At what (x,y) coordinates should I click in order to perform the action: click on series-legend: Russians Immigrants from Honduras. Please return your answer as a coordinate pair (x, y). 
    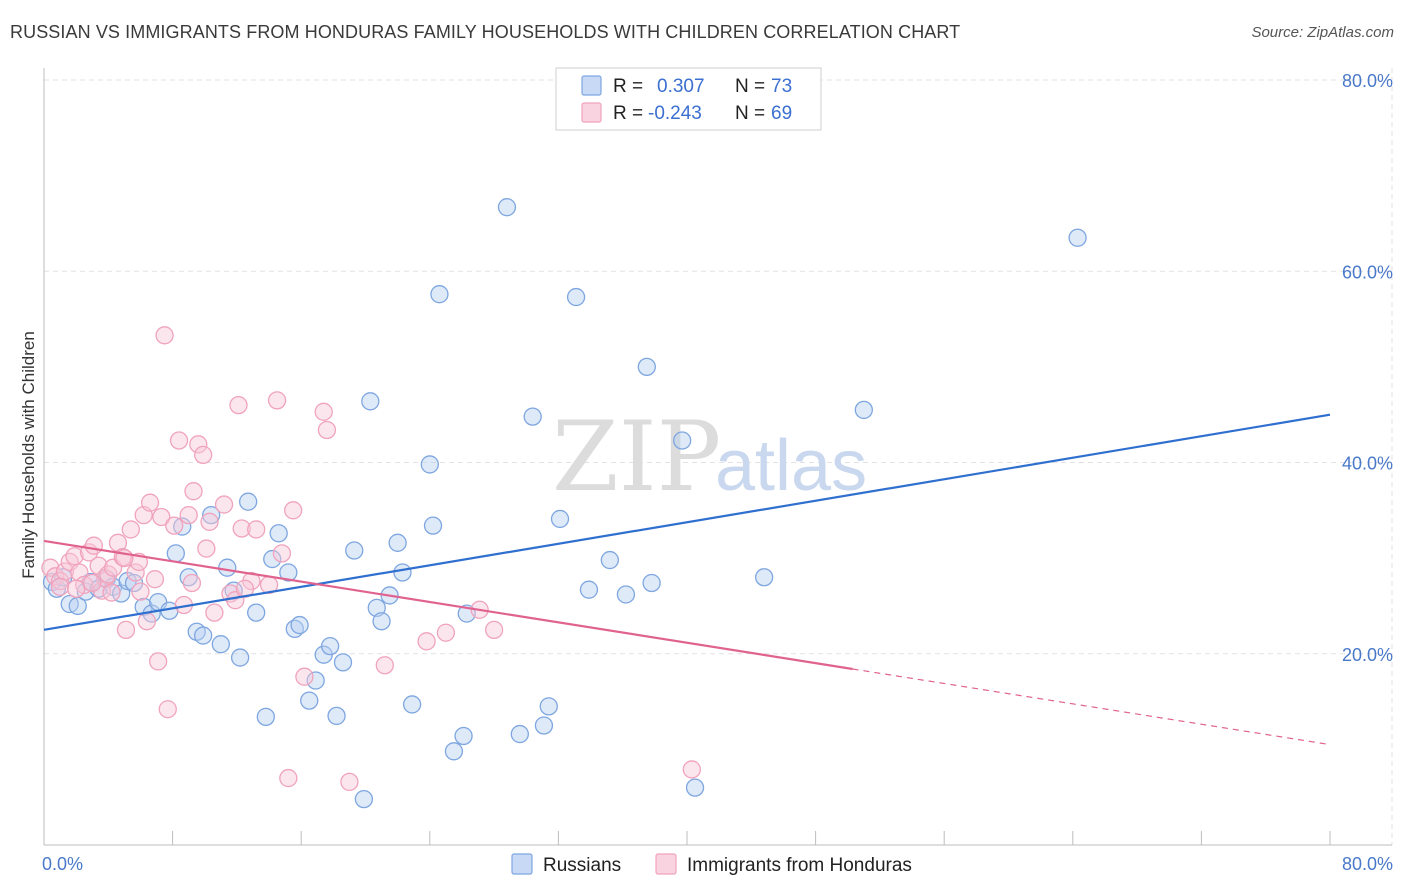
    Looking at the image, I should click on (711, 864).